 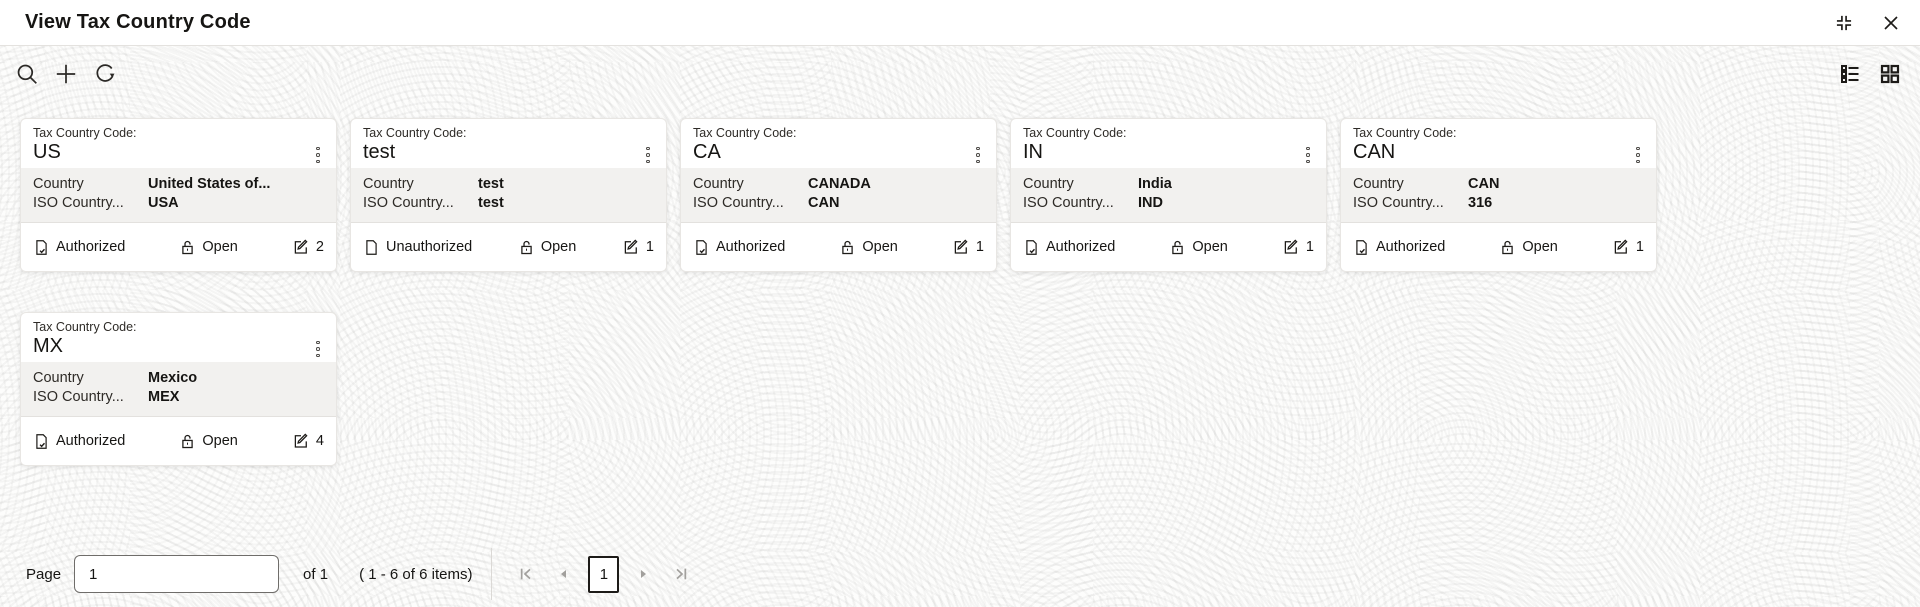 I want to click on edit-count: 2, so click(x=308, y=247).